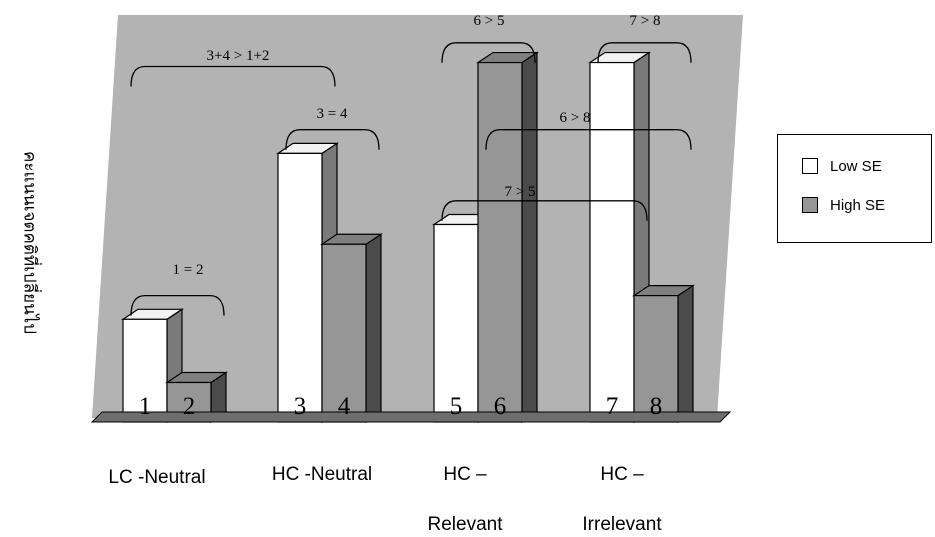  I want to click on annotation-label: 6 > 5, so click(489, 21).